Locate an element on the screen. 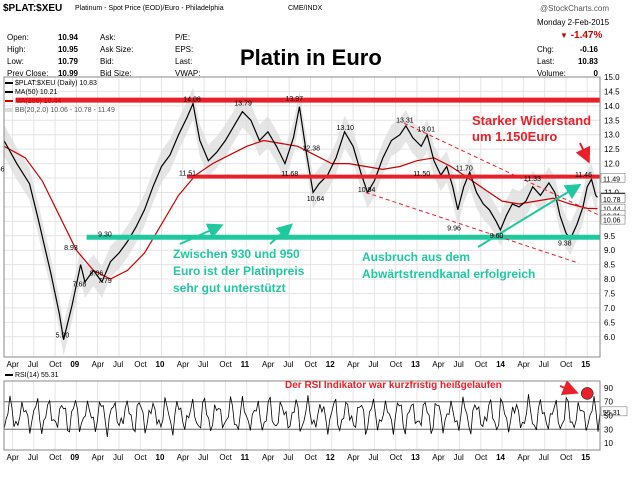 The image size is (634, 486). legend-ma50-swatch is located at coordinates (9, 92).